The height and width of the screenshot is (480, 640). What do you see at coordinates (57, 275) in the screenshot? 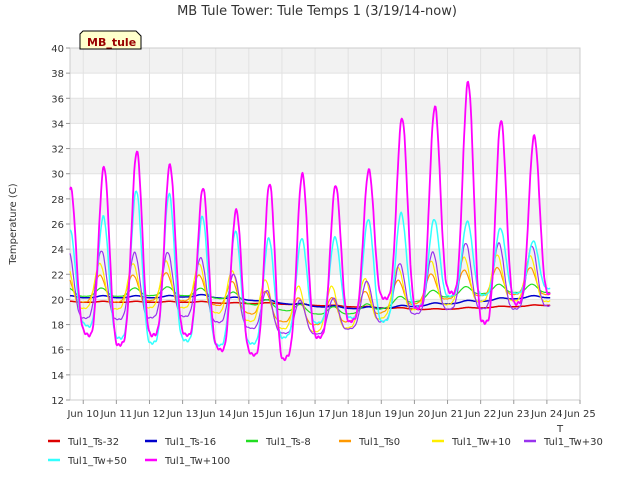
I see `y-tick-label: 22` at bounding box center [57, 275].